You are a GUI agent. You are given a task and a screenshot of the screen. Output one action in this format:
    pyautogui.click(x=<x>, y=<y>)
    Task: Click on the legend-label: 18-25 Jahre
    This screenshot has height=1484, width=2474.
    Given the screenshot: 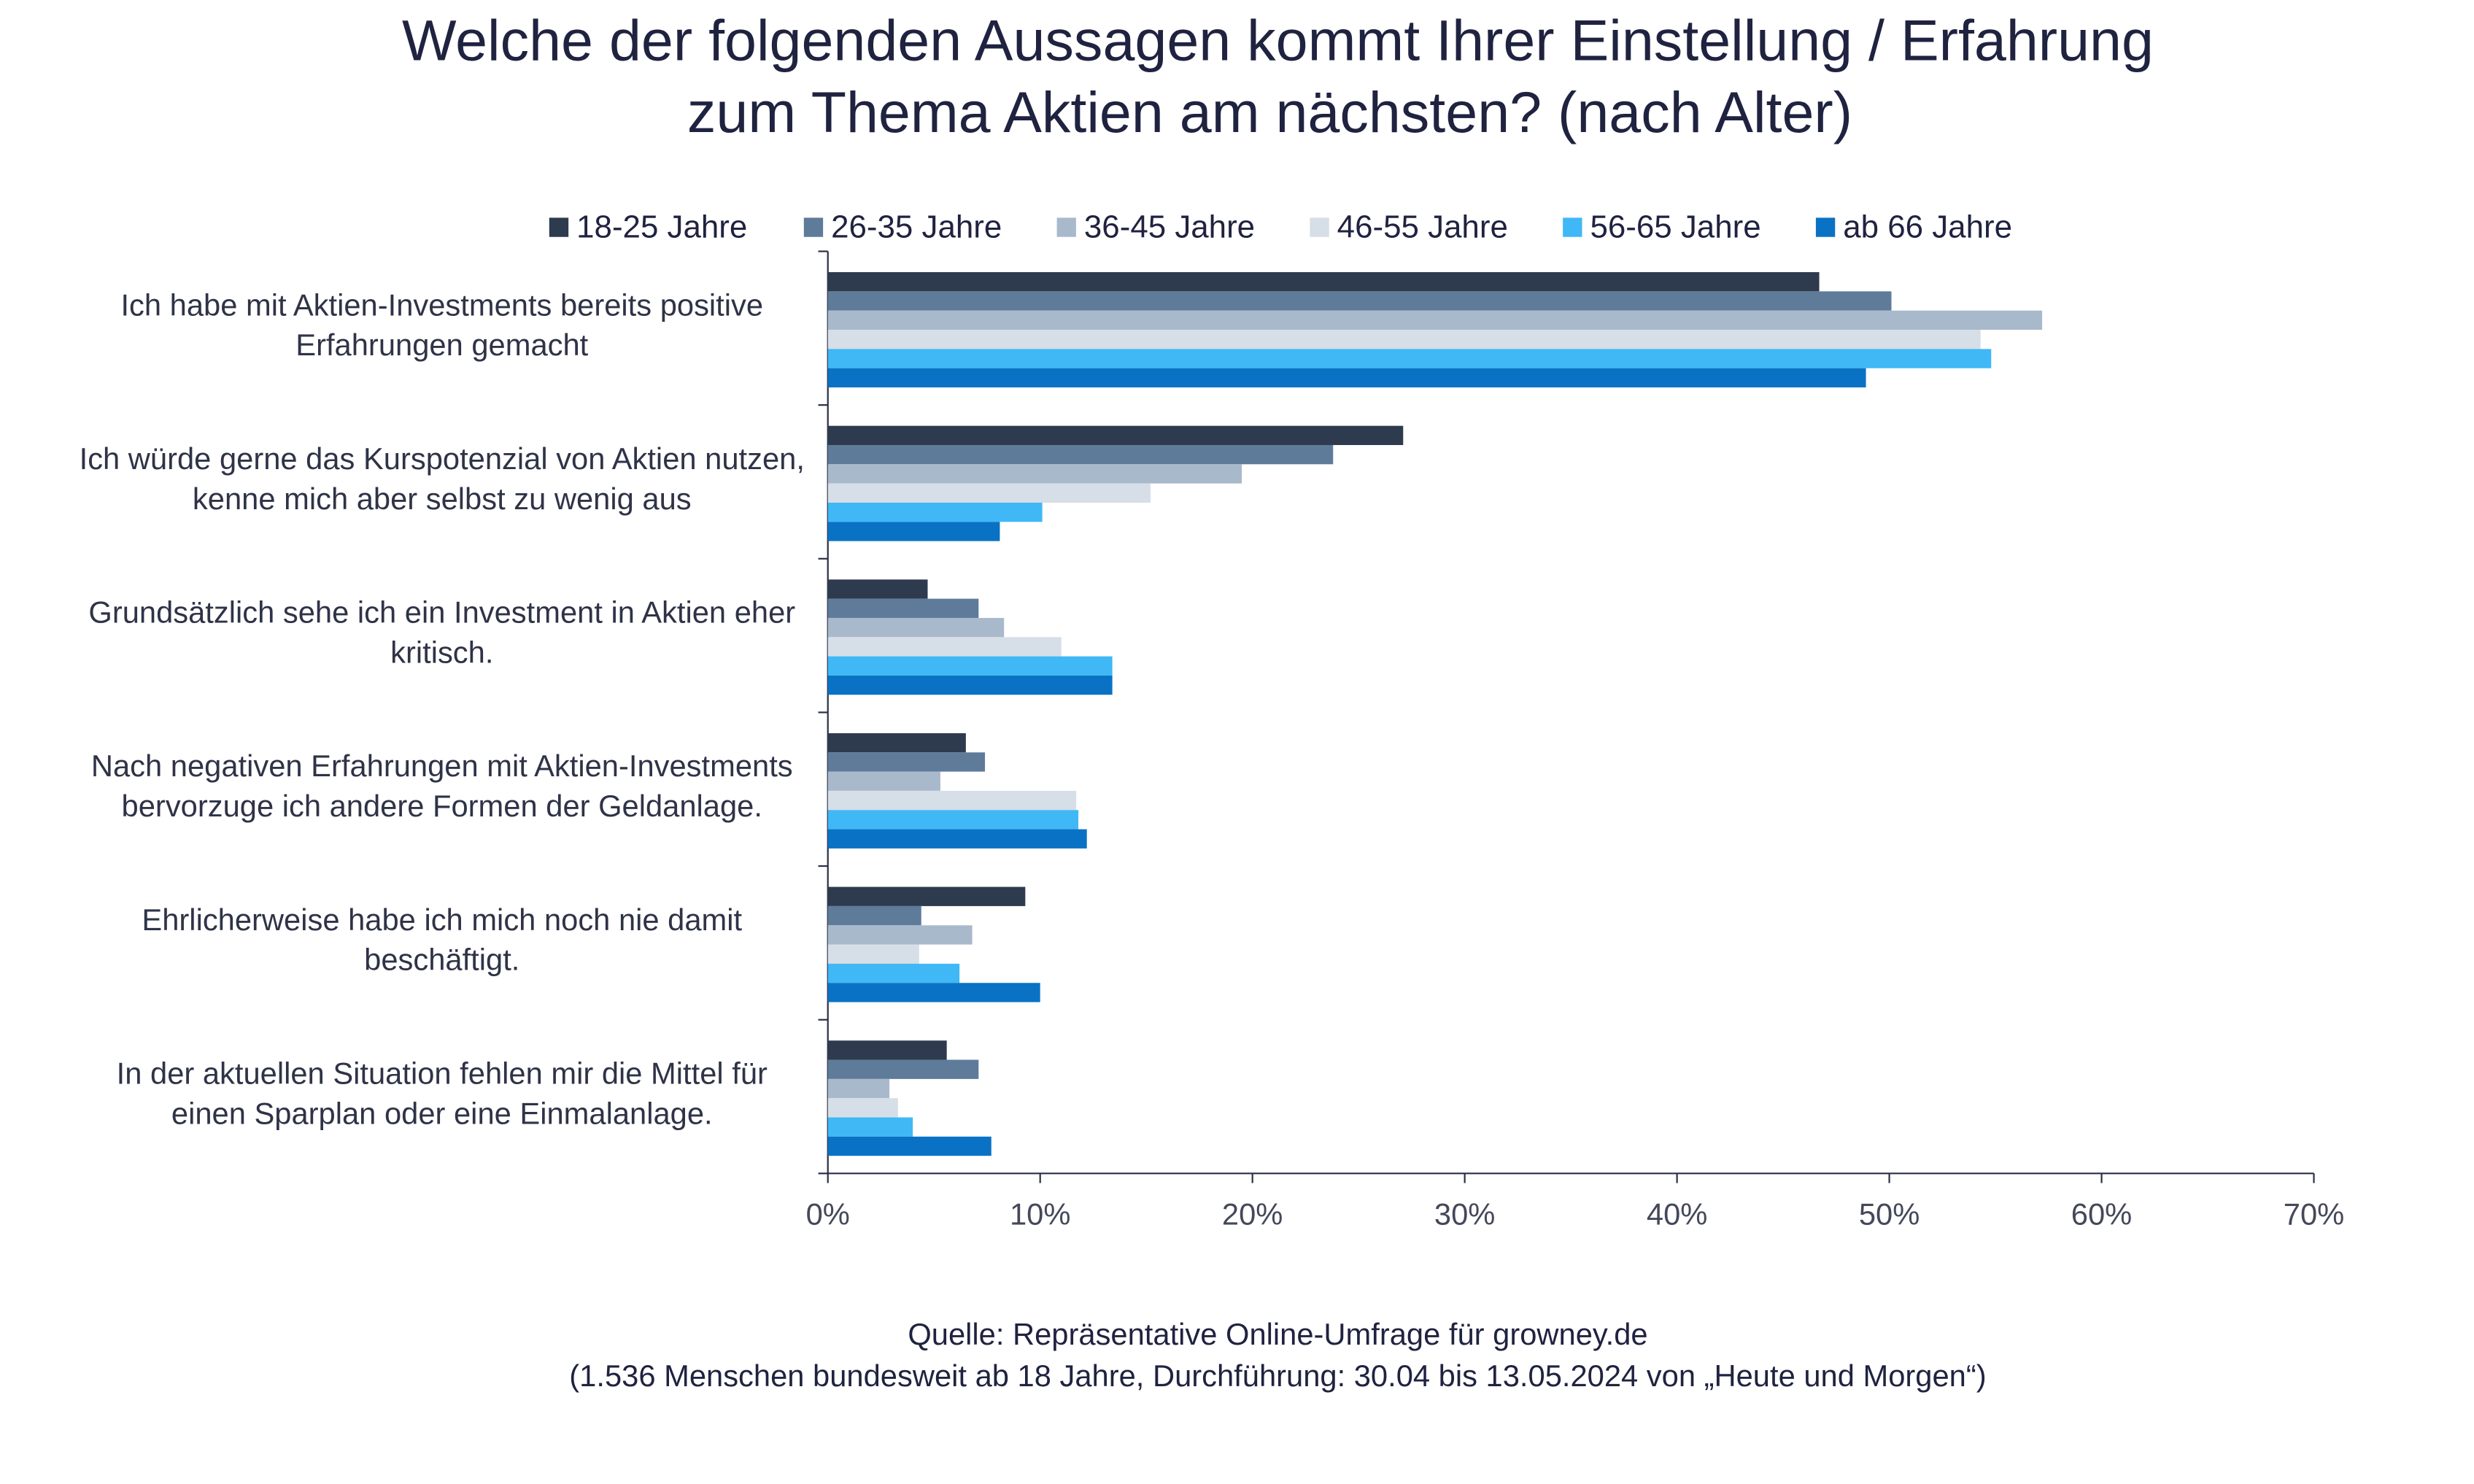 What is the action you would take?
    pyautogui.click(x=661, y=226)
    